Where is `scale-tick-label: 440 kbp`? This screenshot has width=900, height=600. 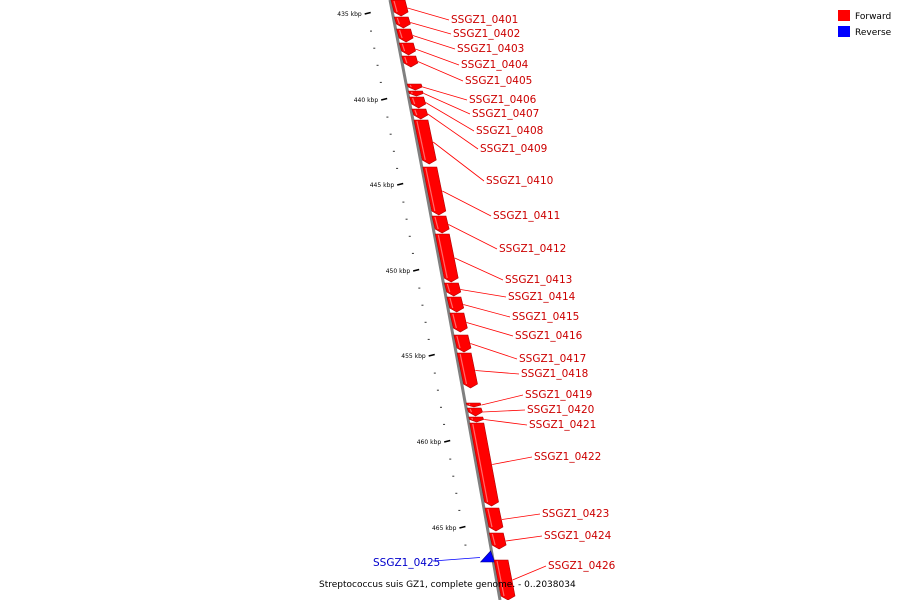
scale-tick-label: 440 kbp is located at coordinates (366, 100).